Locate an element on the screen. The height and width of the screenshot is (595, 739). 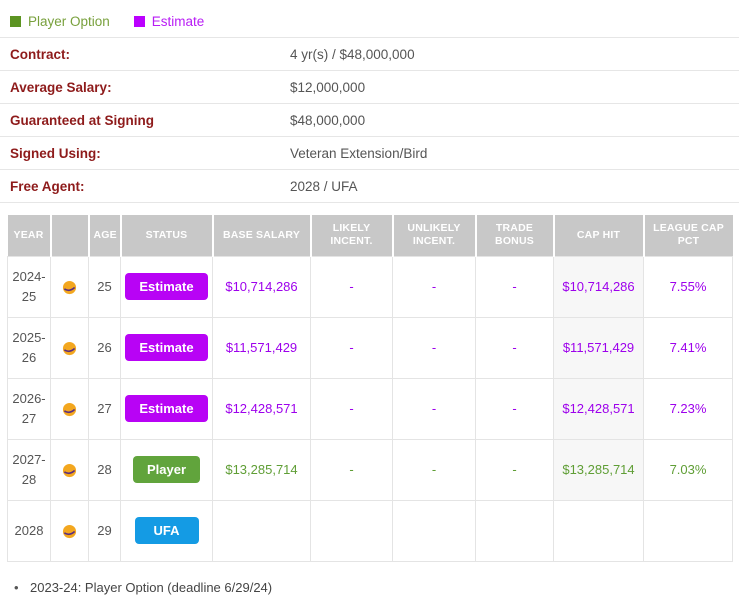
col-header-age: AGE is located at coordinates (105, 235).